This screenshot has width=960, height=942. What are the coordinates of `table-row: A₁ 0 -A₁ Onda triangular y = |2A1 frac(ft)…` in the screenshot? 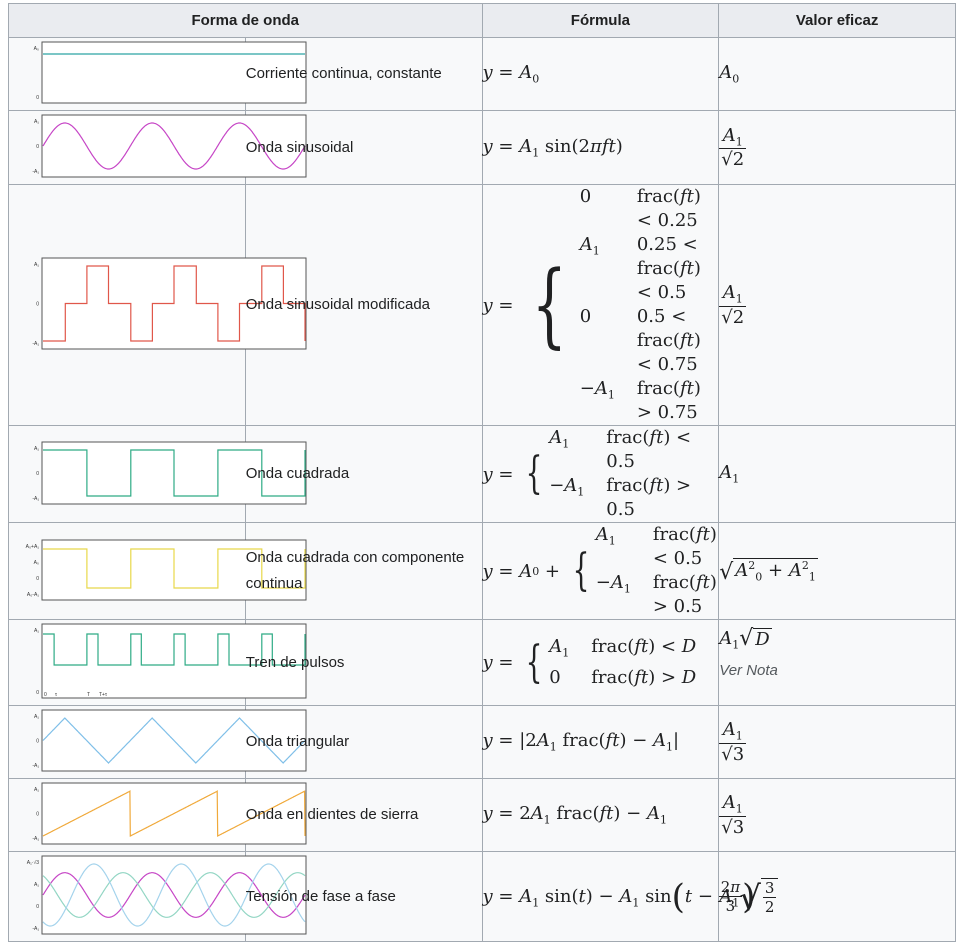 It's located at (482, 742).